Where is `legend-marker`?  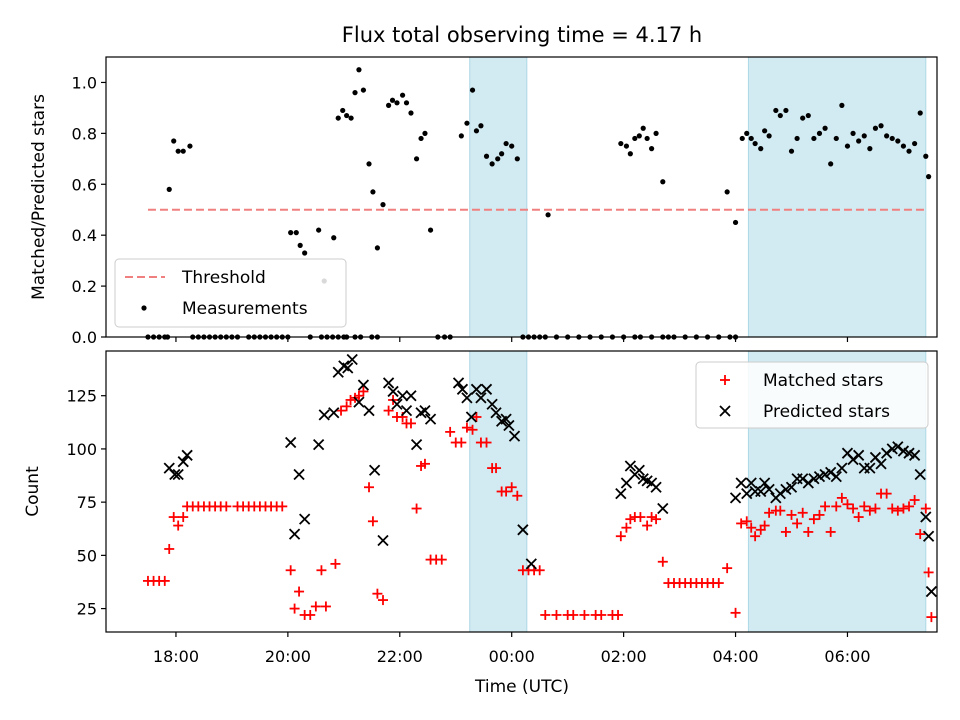
legend-marker is located at coordinates (725, 411).